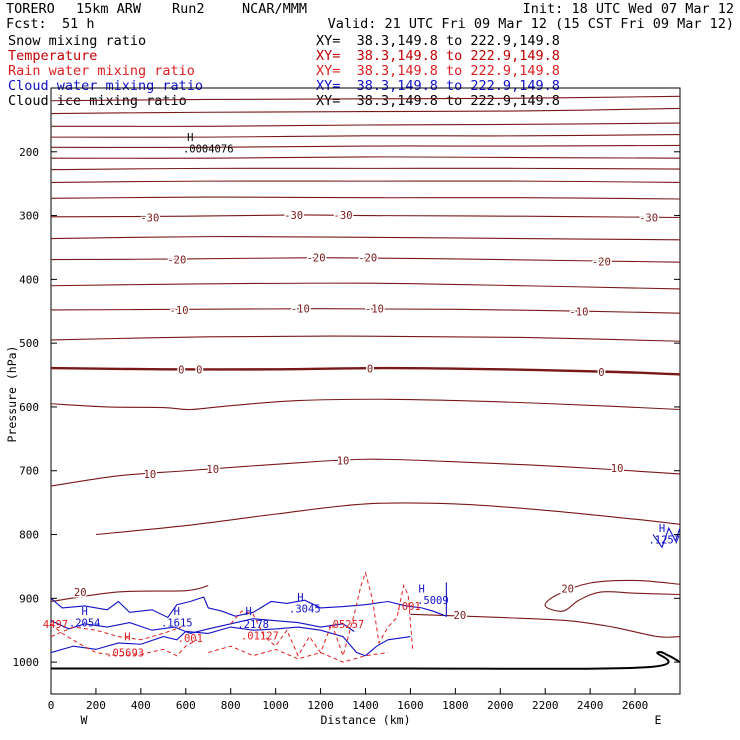 This screenshot has width=740, height=740. I want to click on y-tick-label: 500, so click(29, 343).